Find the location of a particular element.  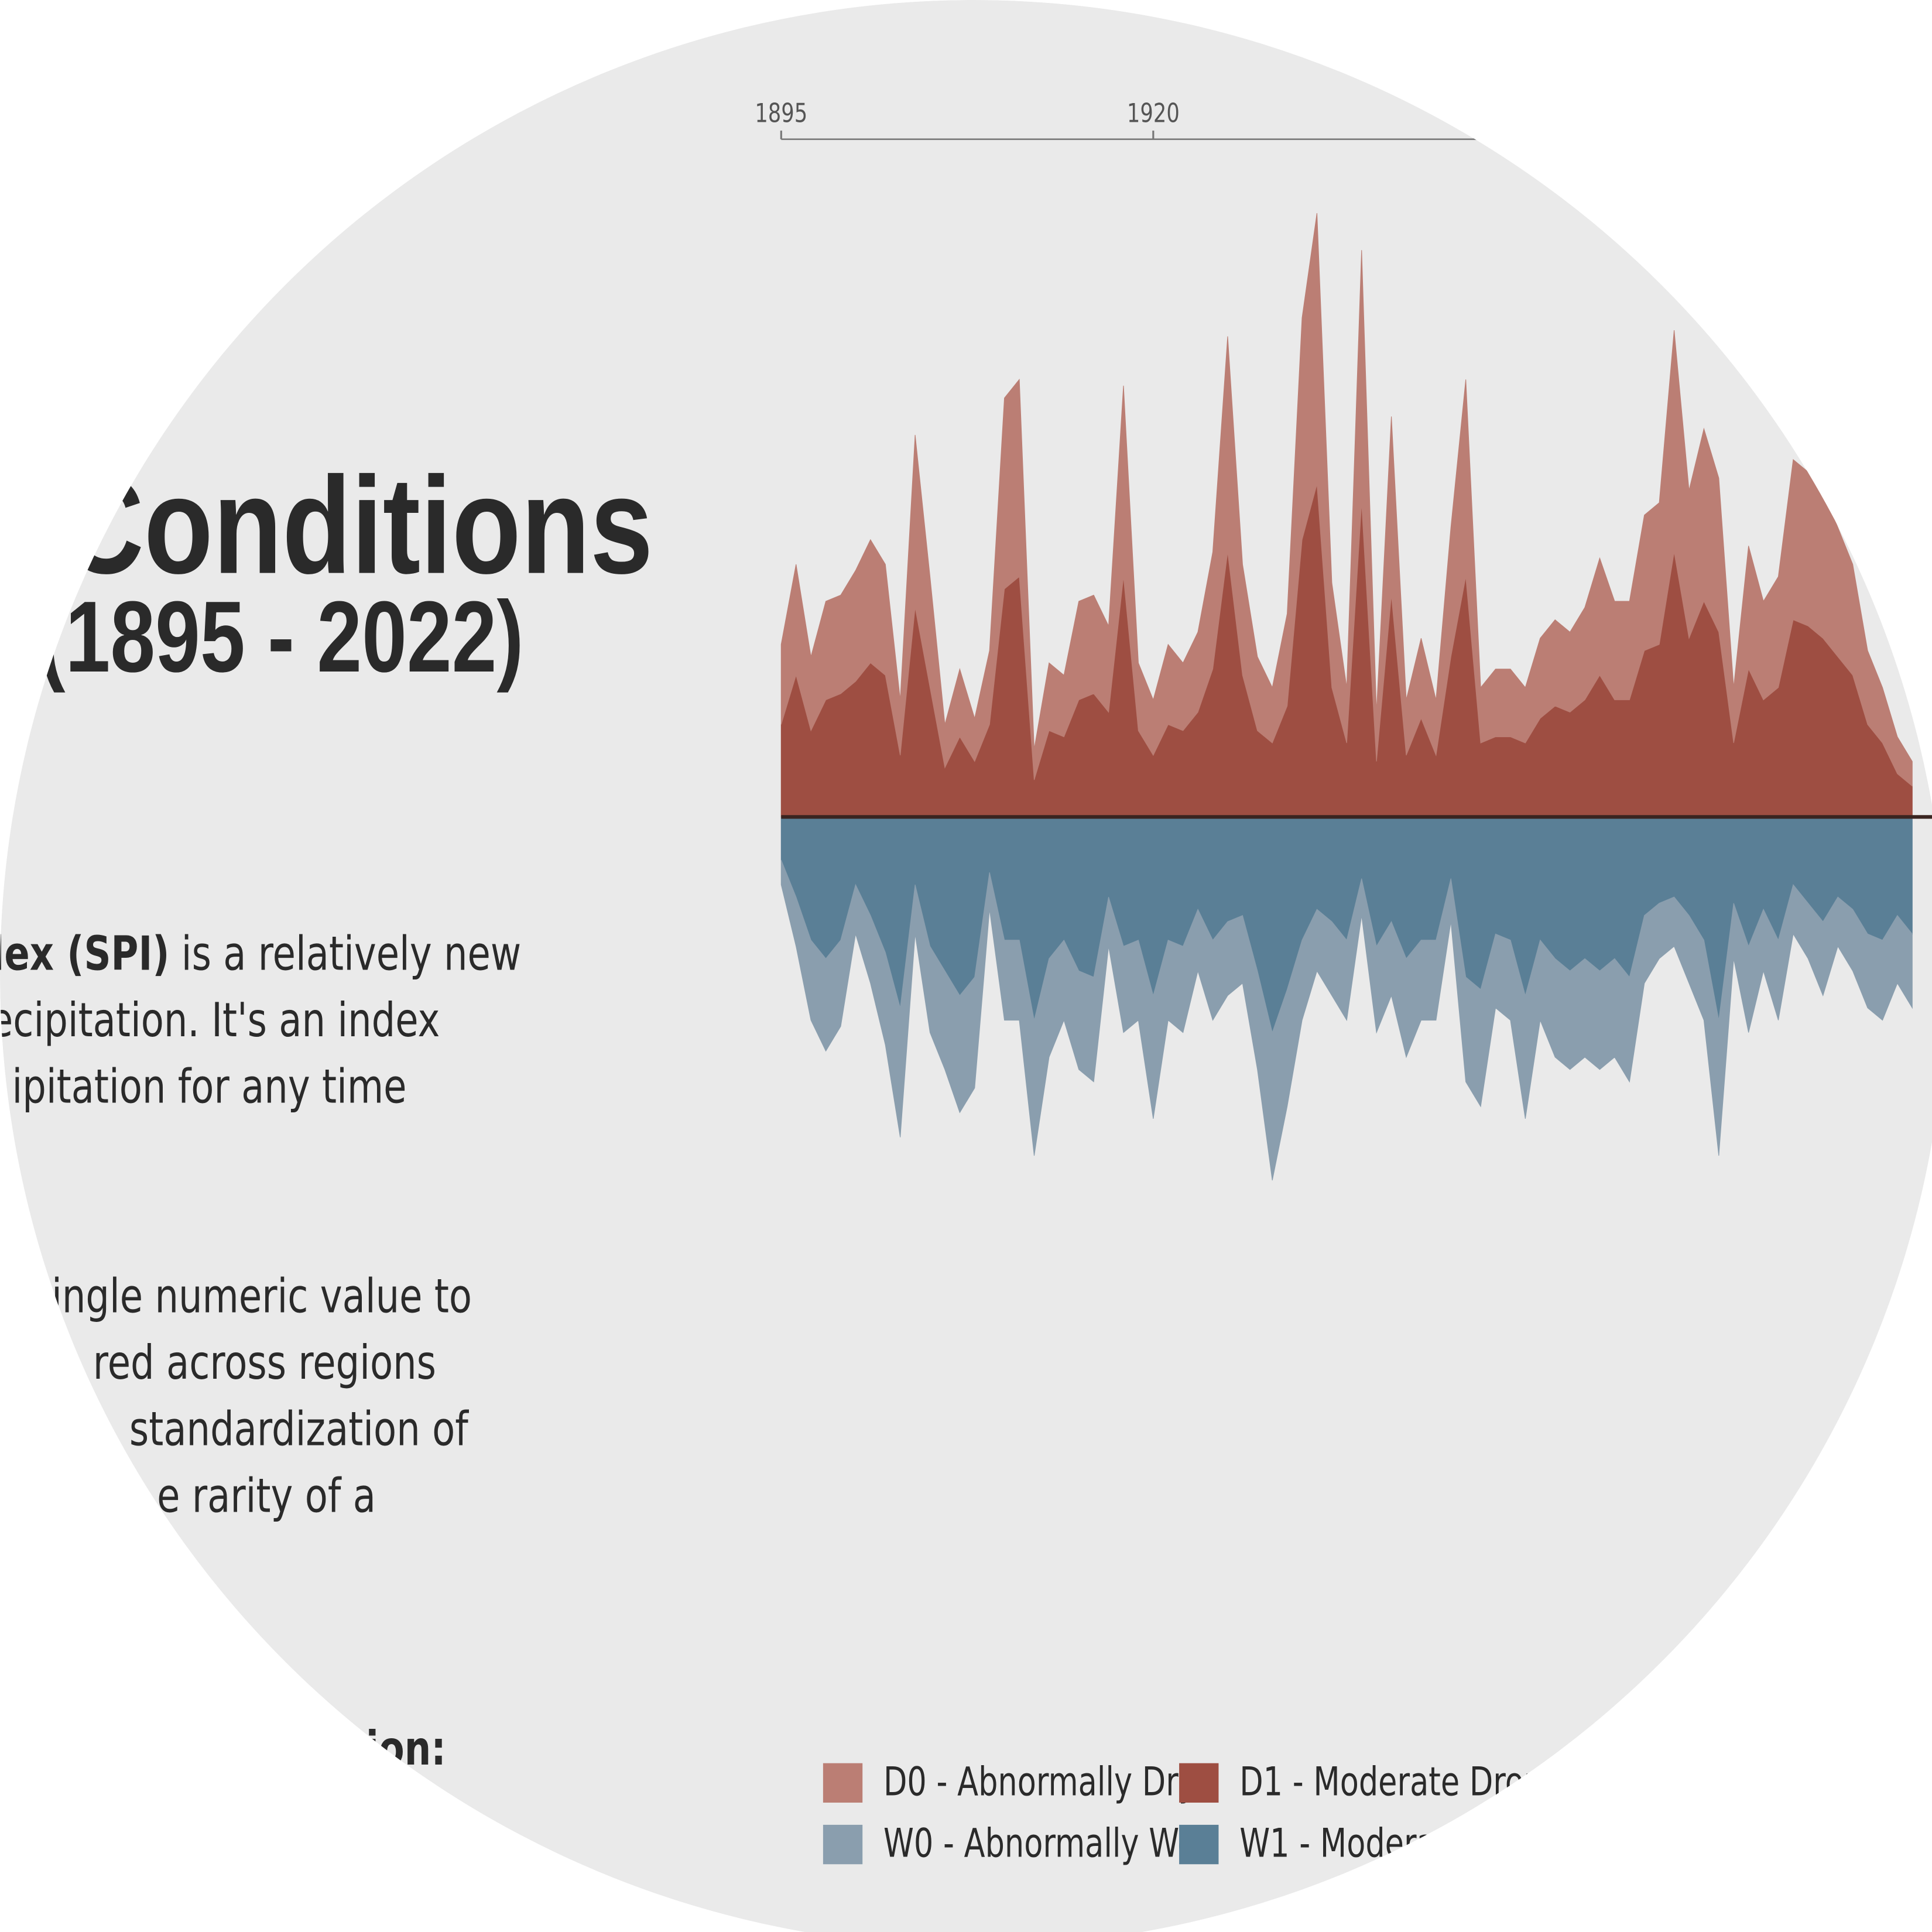

body-text: dex (SPI) is a relatively new is located at coordinates (260, 954).